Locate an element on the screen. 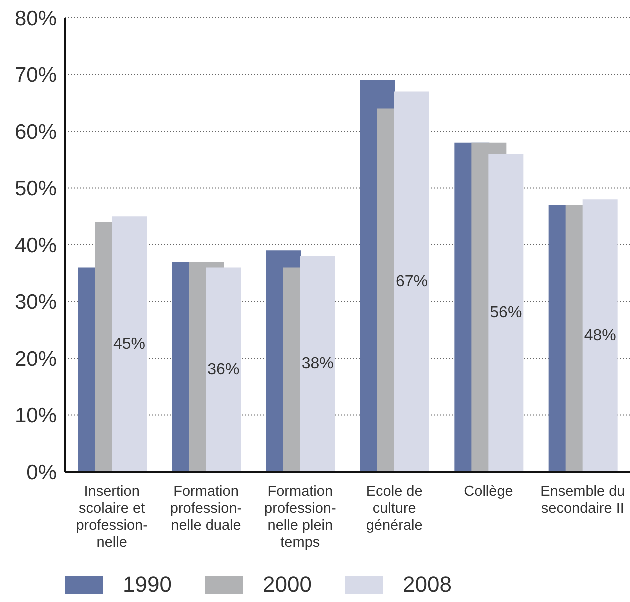 The width and height of the screenshot is (630, 602). legend-label: 2000 is located at coordinates (287, 585).